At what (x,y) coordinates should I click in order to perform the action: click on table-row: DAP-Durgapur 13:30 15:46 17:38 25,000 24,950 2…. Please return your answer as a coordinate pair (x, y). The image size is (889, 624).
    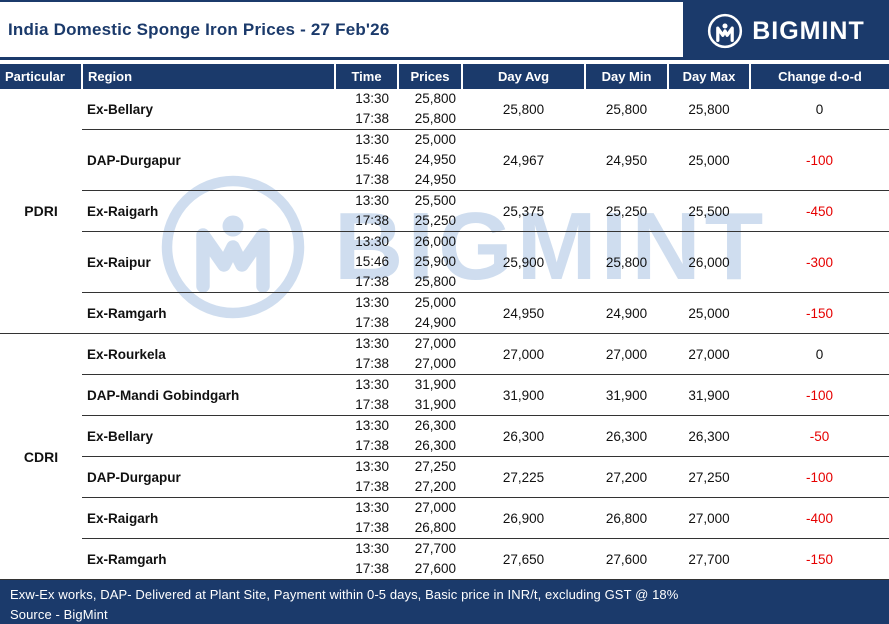
    Looking at the image, I should click on (444, 160).